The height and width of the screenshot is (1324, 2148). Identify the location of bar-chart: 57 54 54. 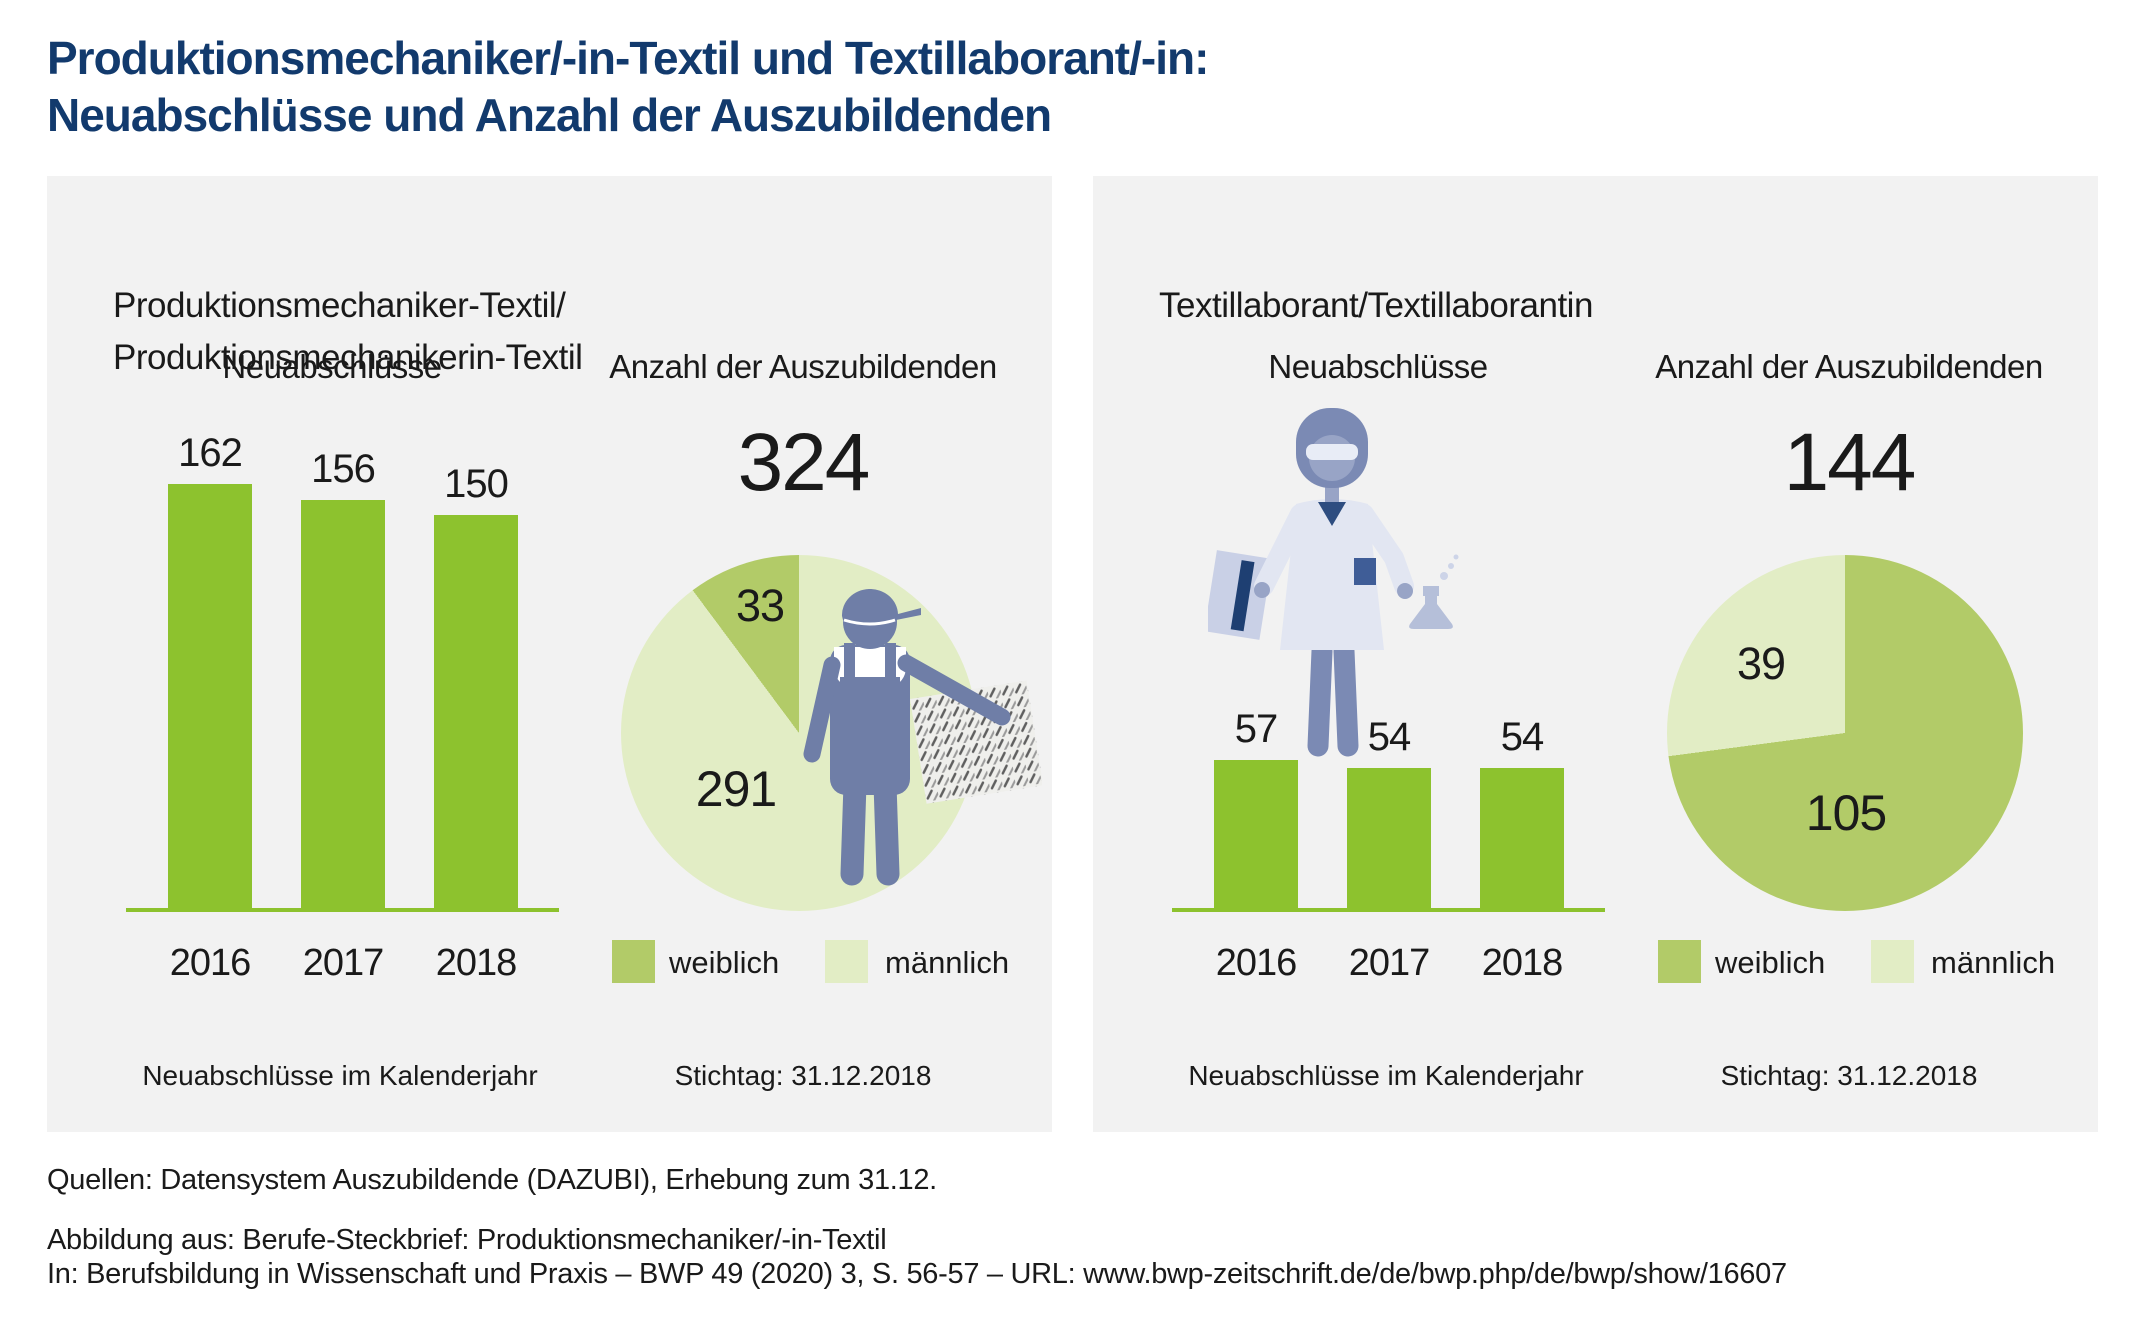
(1389, 665).